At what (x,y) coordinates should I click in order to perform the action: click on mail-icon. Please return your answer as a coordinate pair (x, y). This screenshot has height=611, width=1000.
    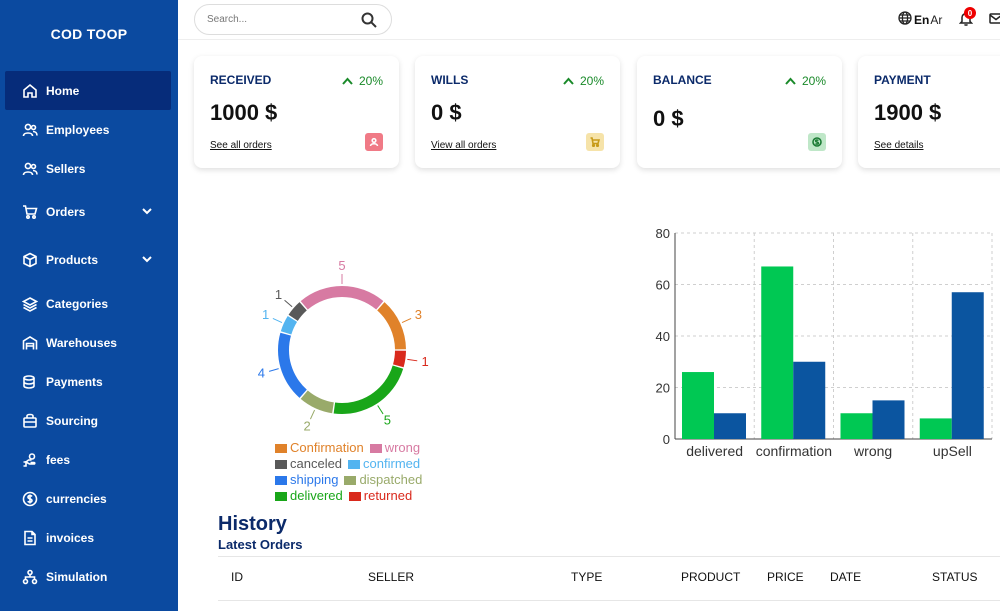
    Looking at the image, I should click on (994, 18).